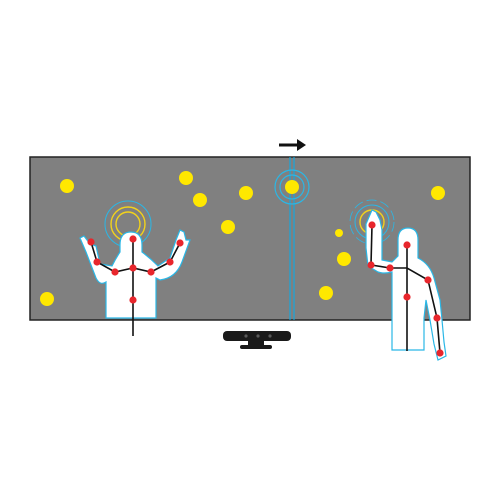  What do you see at coordinates (405, 289) in the screenshot?
I see `joints-right` at bounding box center [405, 289].